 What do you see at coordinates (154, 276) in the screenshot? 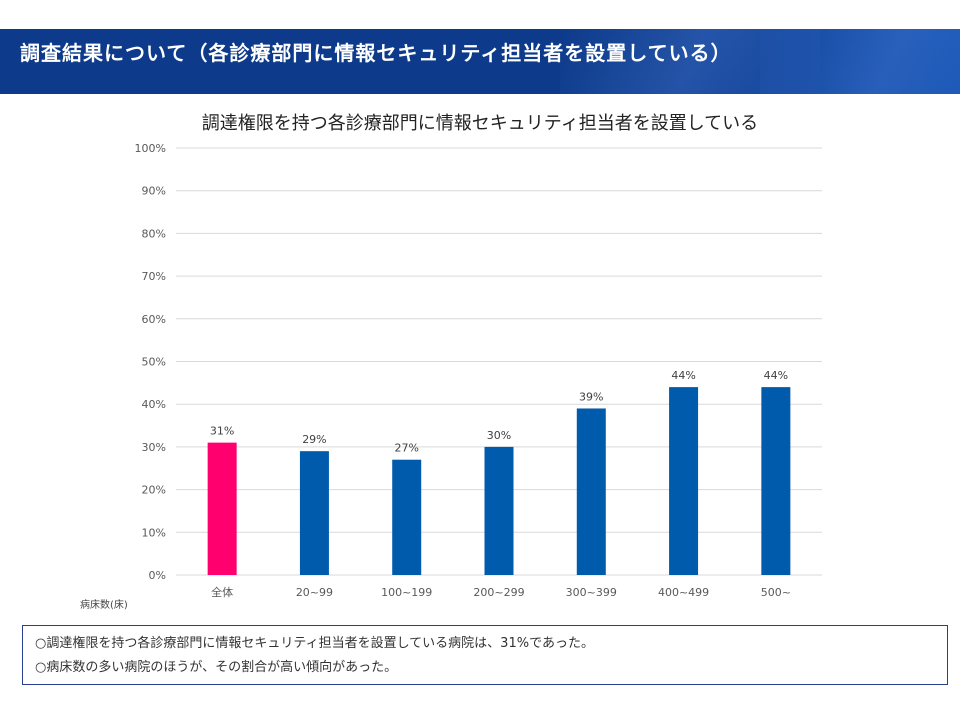
I see `y-tick-label: 70%` at bounding box center [154, 276].